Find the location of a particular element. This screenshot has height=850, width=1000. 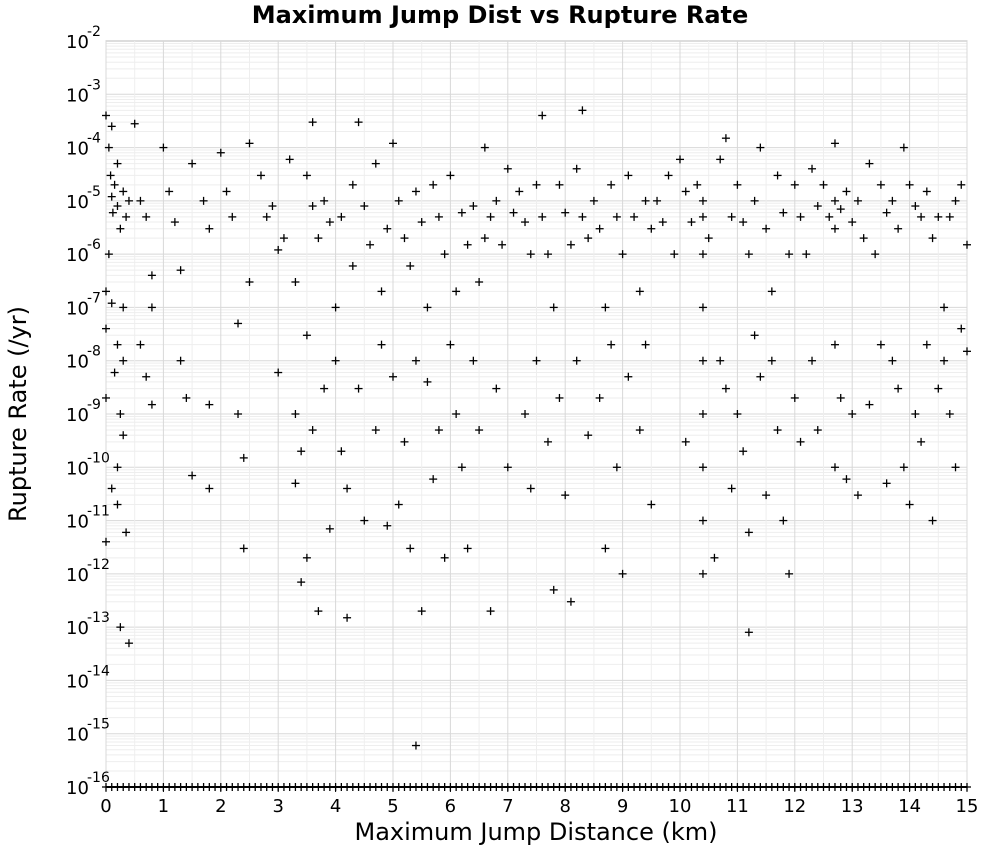

y-tick-exponent: -15 is located at coordinates (98, 725).